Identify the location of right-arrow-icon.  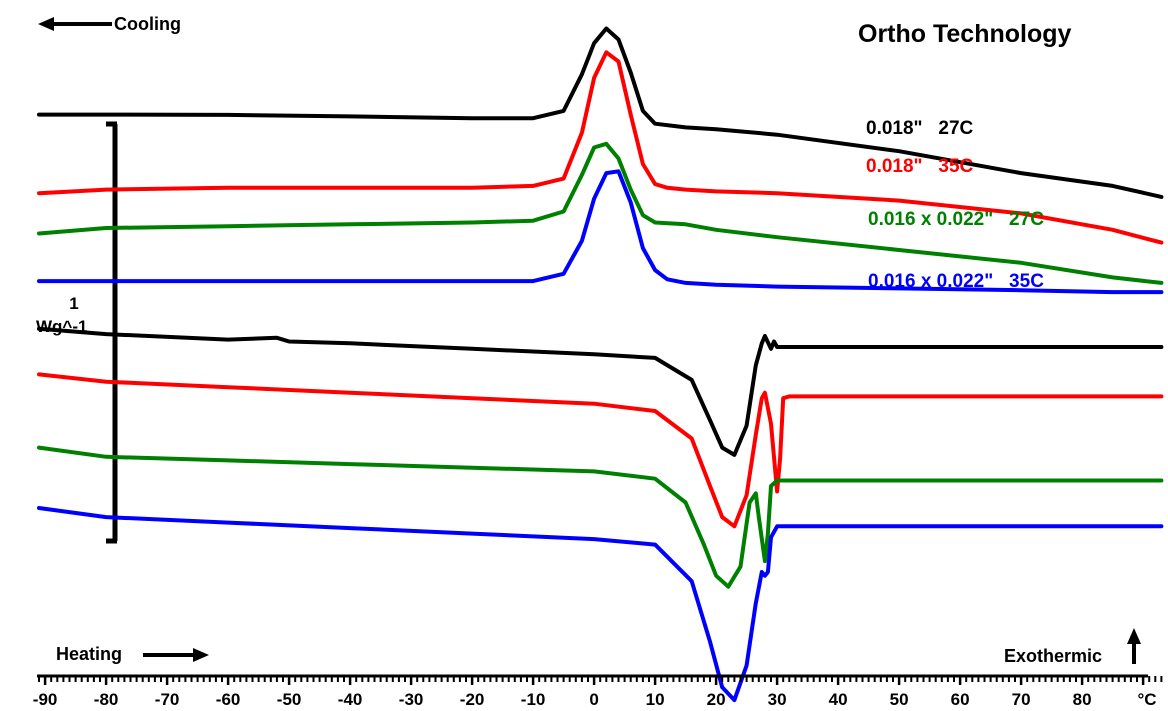
(201, 655).